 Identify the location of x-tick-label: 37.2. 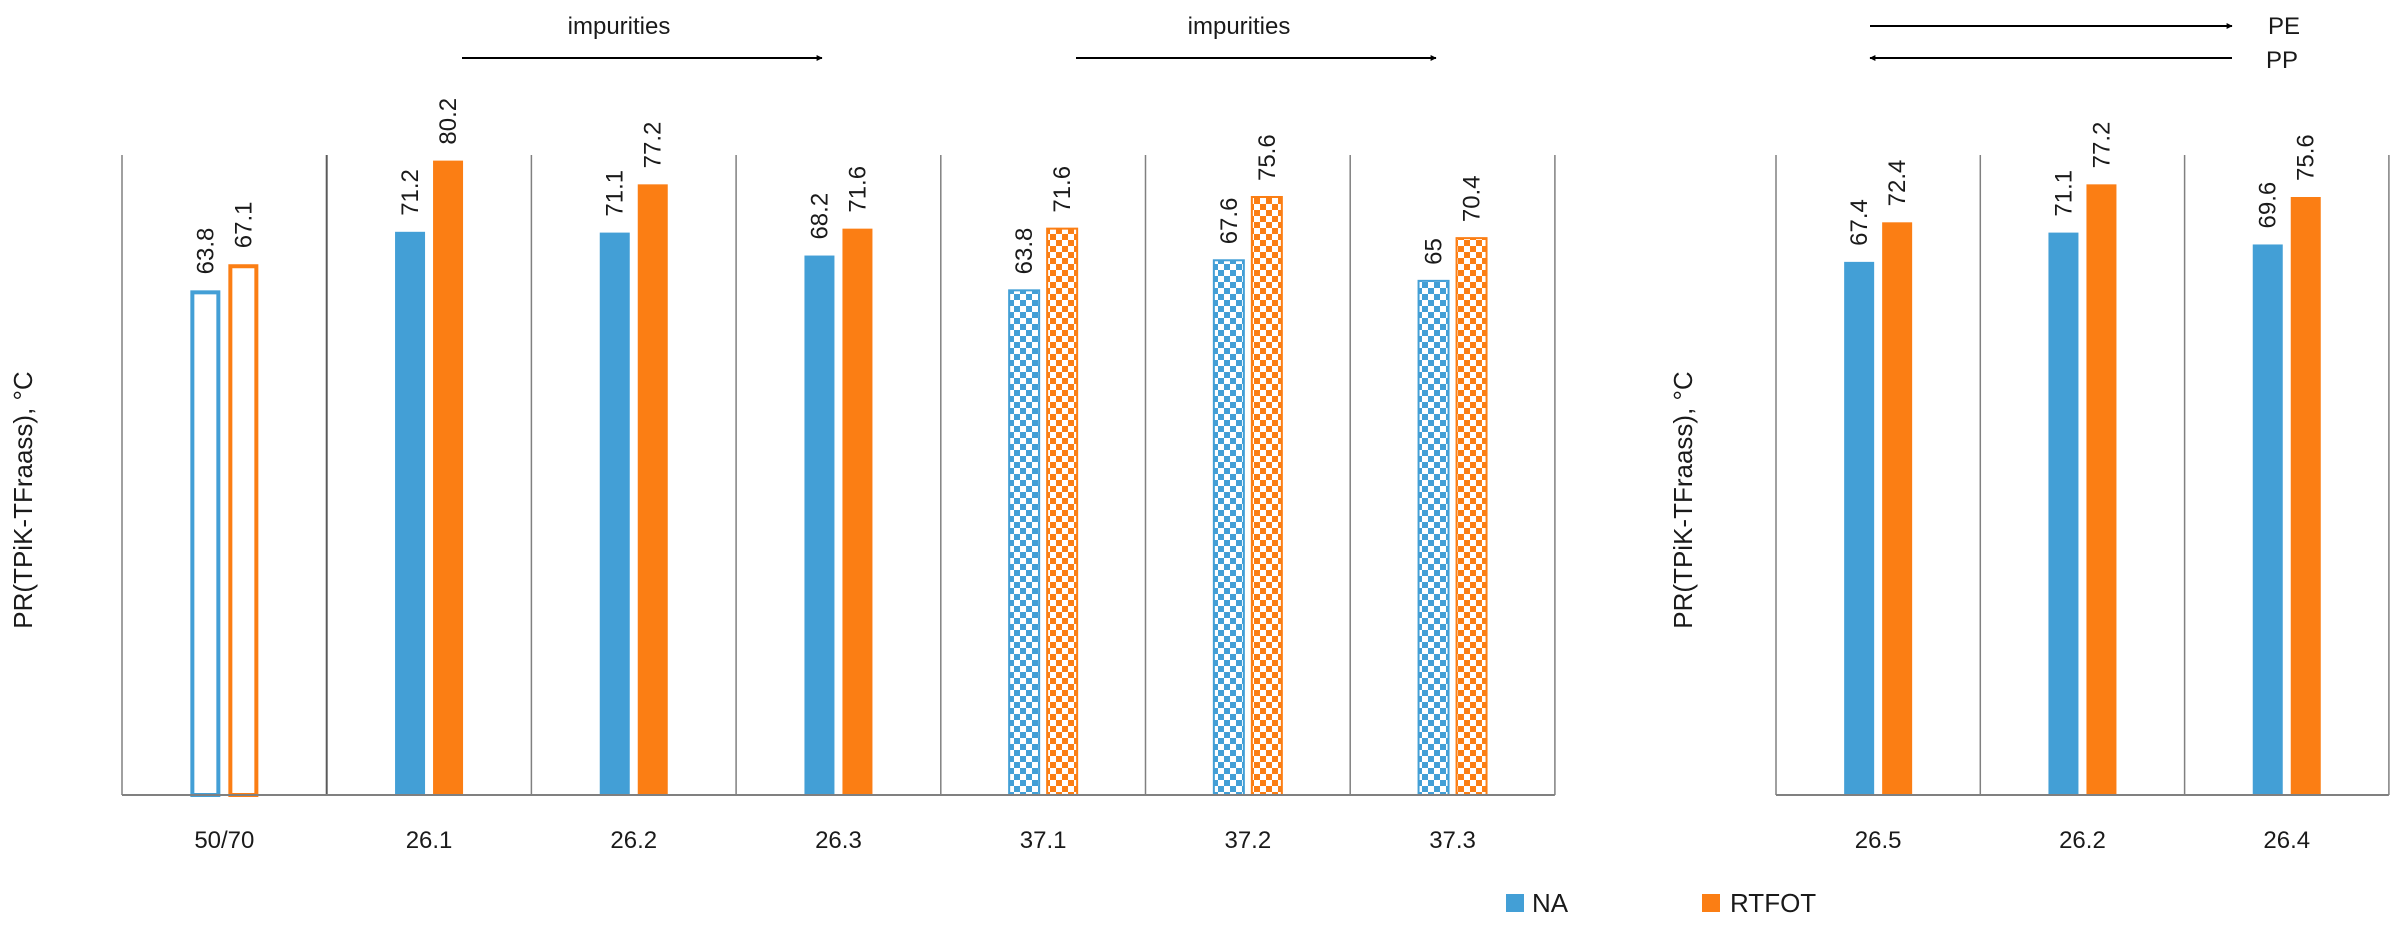
(1247, 840).